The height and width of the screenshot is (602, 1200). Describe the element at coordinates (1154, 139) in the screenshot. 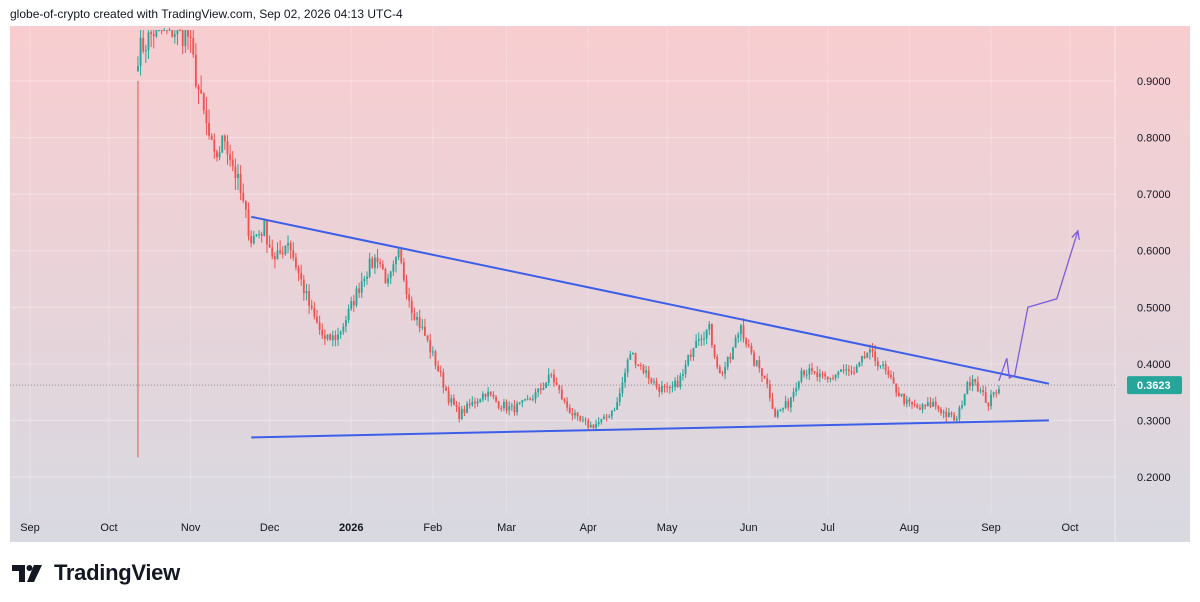

I see `price-tick-label: 0.8000` at that location.